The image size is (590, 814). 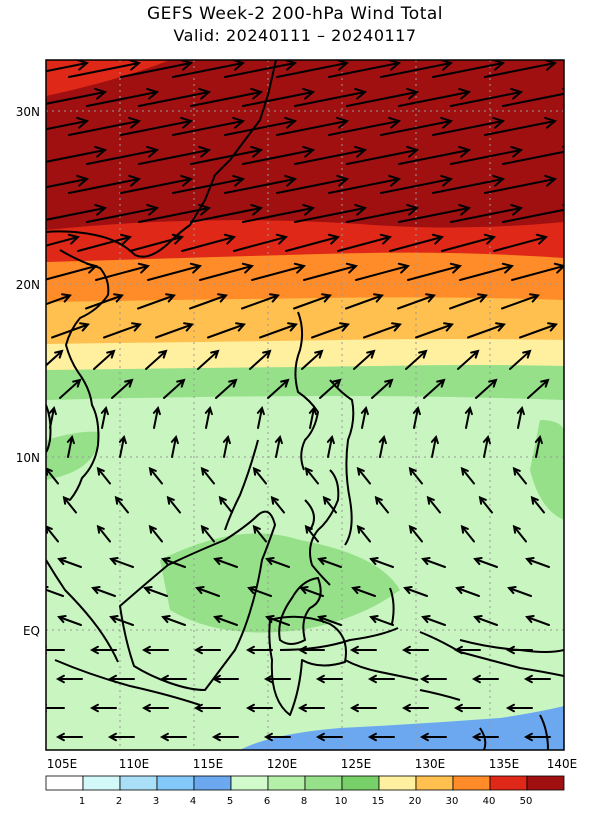 I want to click on colorbar-label: 6, so click(x=267, y=801).